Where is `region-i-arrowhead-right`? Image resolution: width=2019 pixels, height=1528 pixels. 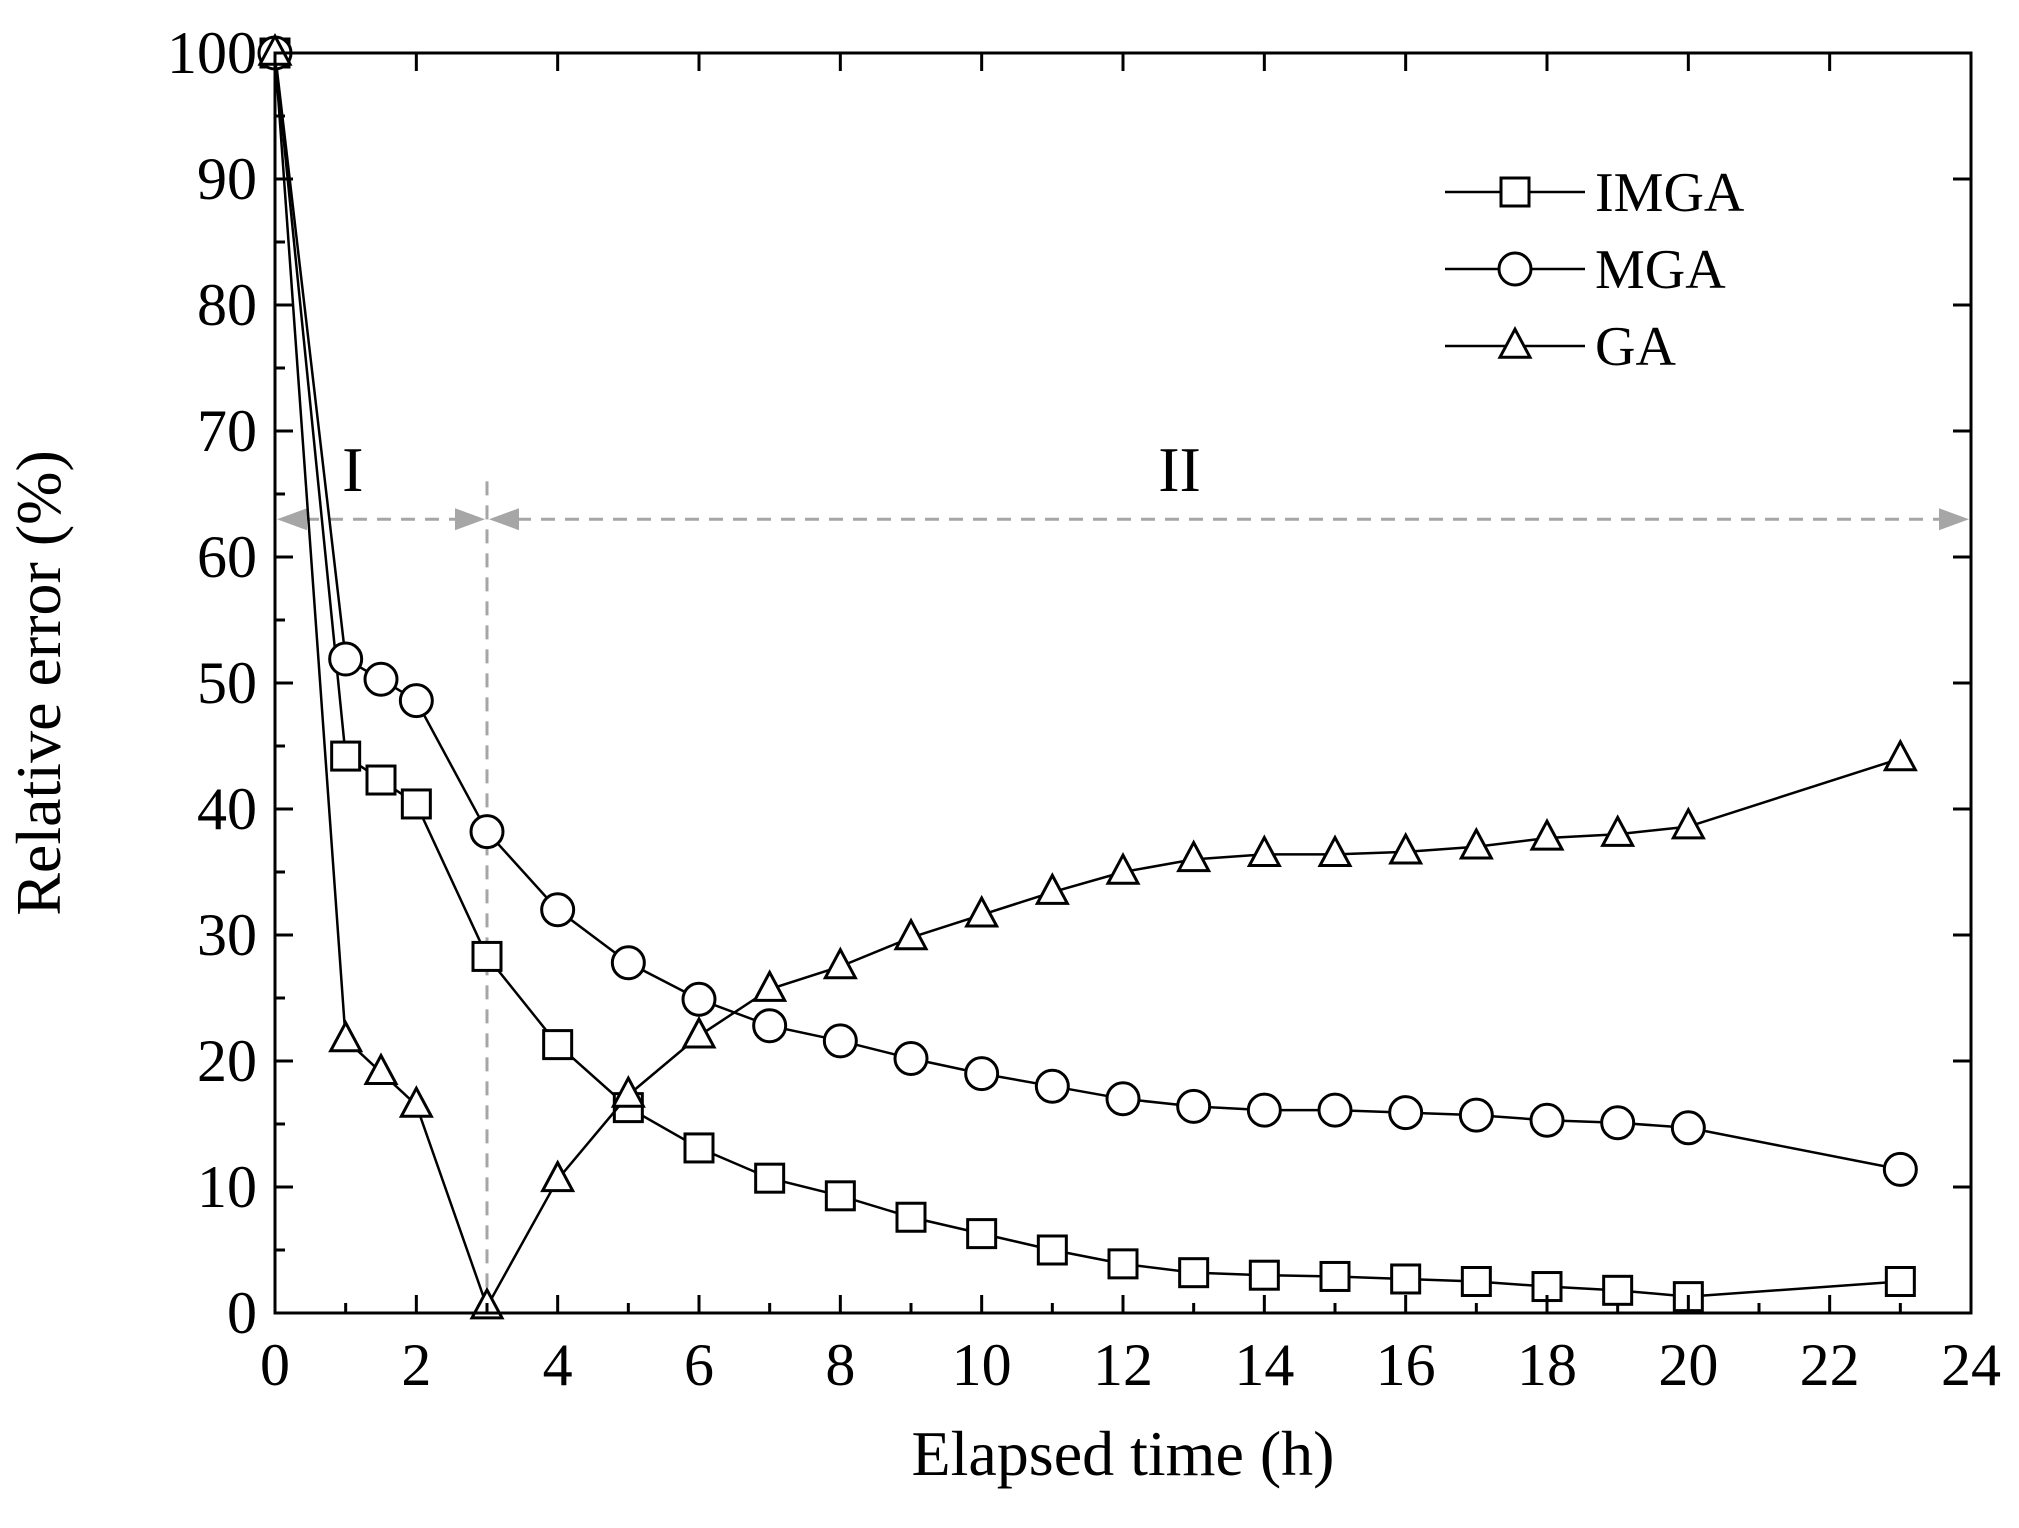 region-i-arrowhead-right is located at coordinates (470, 519).